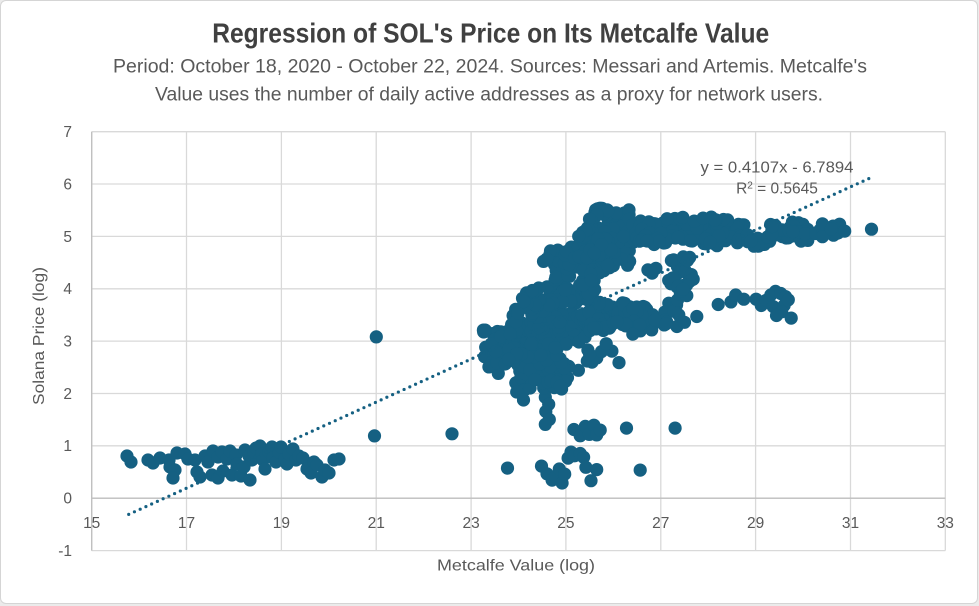  Describe the element at coordinates (67, 184) in the screenshot. I see `svg-text: 6` at that location.